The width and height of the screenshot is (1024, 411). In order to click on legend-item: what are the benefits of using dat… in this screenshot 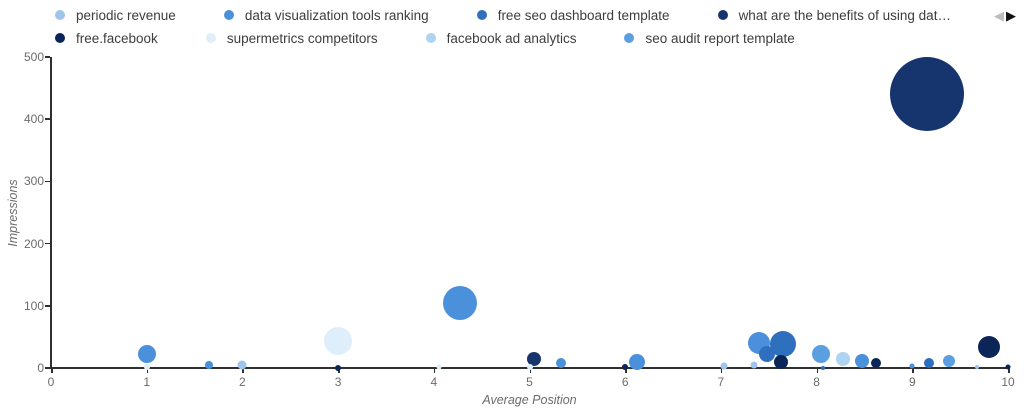, I will do `click(834, 15)`.